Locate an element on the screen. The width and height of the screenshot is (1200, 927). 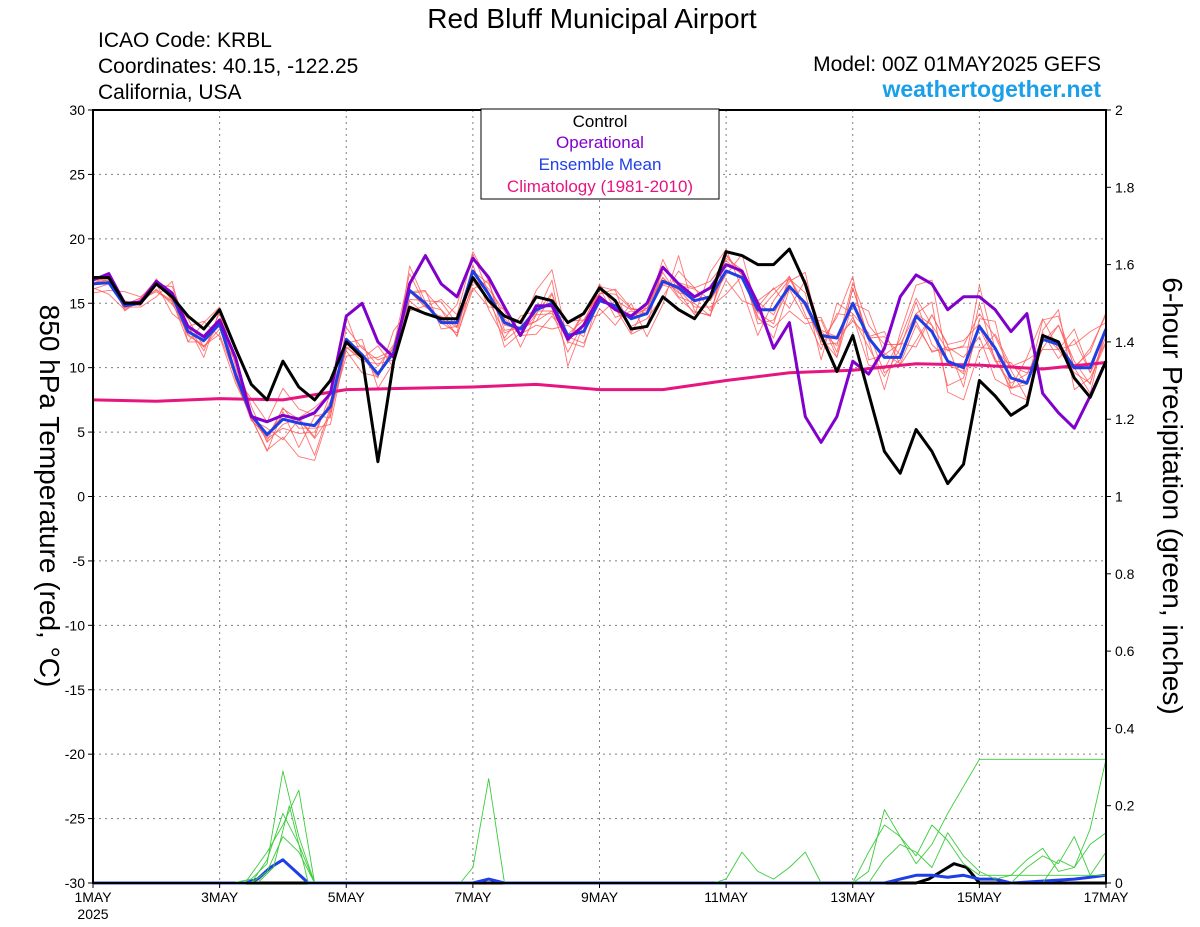
y2-tick-label: 2 is located at coordinates (1119, 110).